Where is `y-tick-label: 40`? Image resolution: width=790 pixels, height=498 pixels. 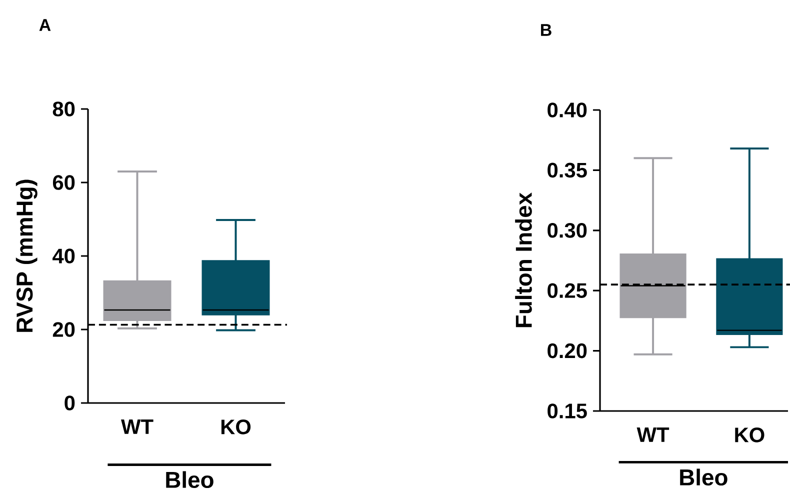 y-tick-label: 40 is located at coordinates (63, 256).